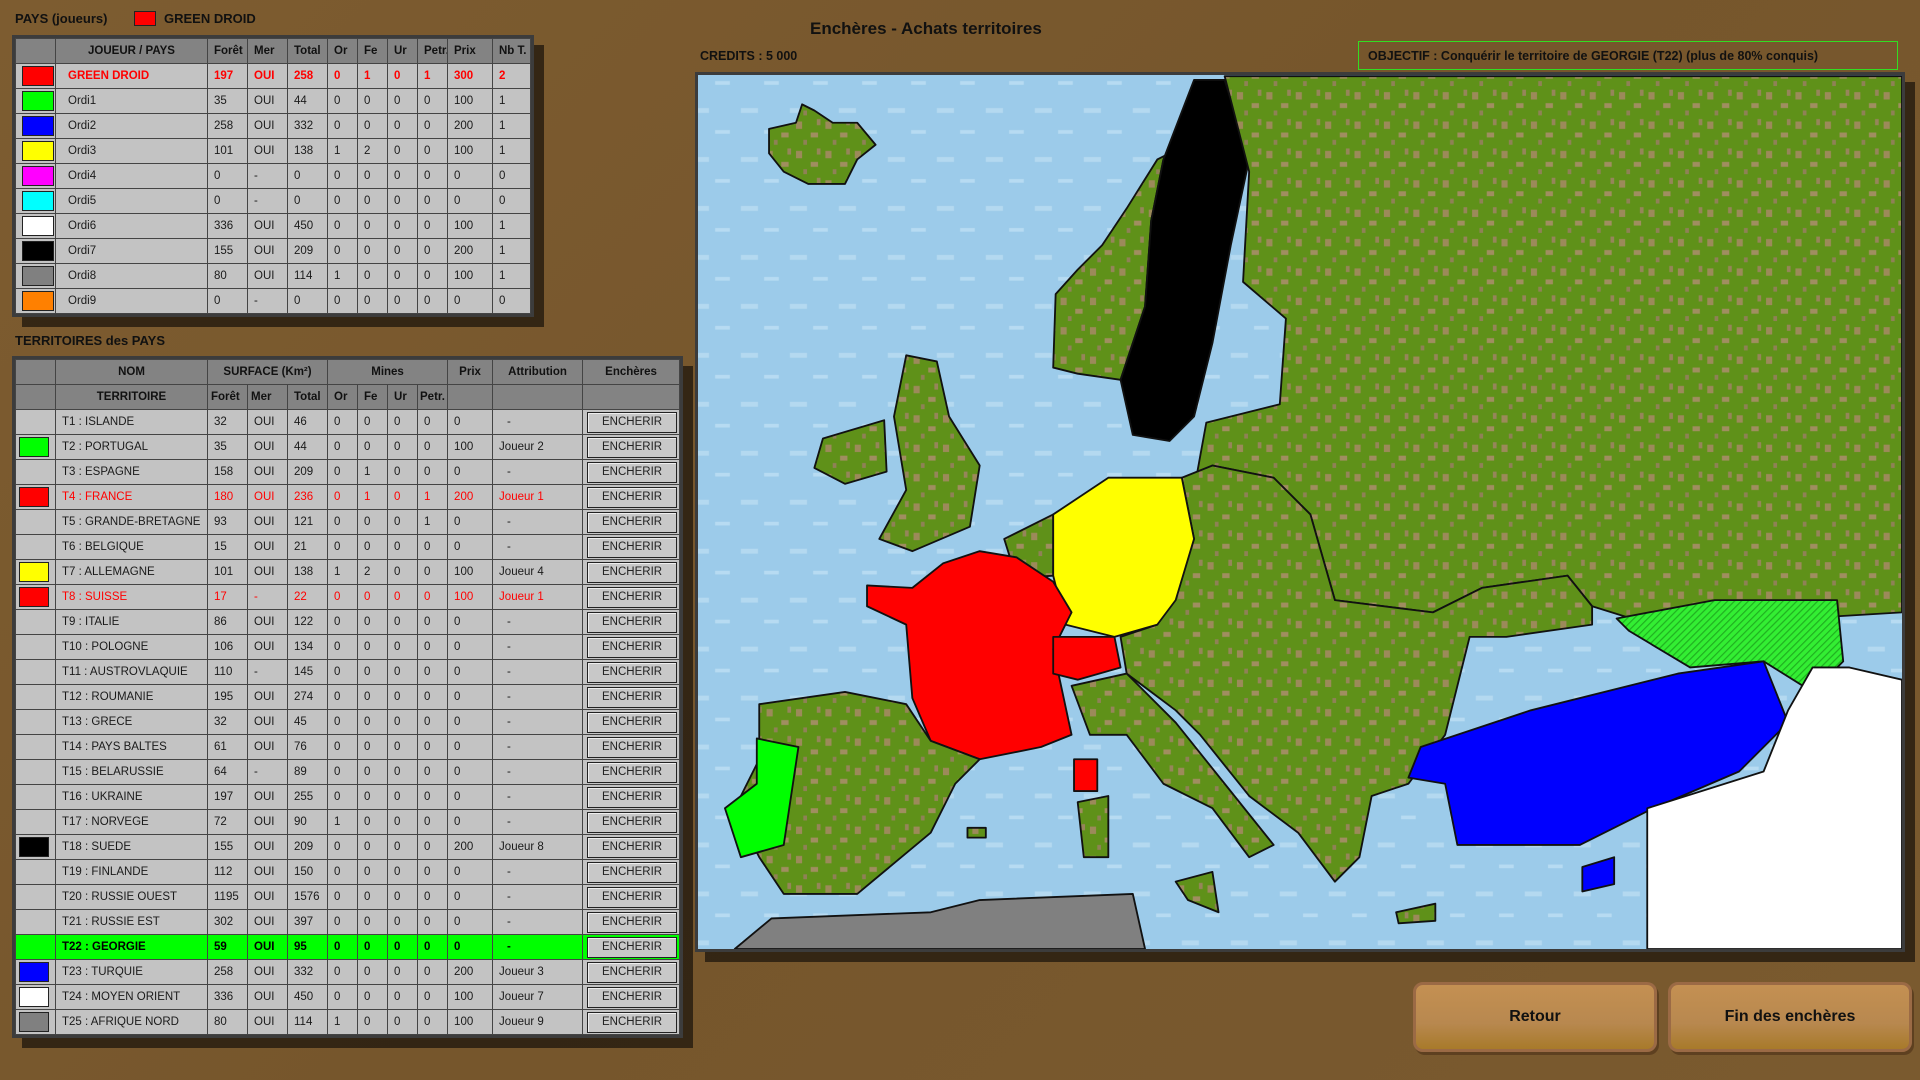  Describe the element at coordinates (1598, 874) in the screenshot. I see `territory-chypre` at that location.